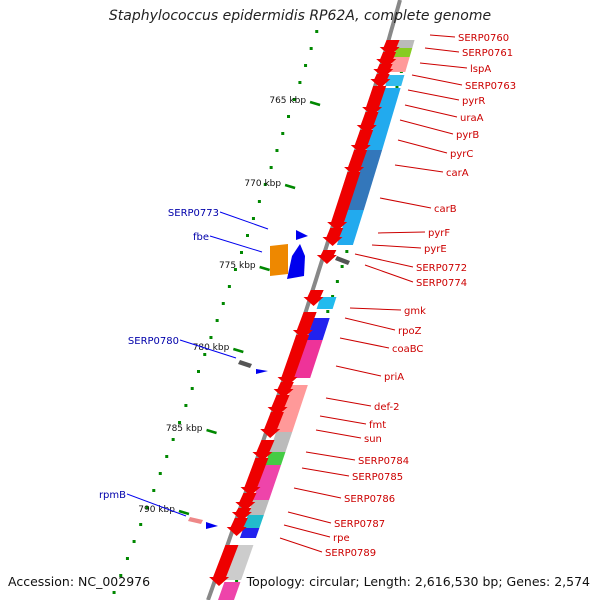  I want to click on gene-label-carB: carB, so click(445, 209).